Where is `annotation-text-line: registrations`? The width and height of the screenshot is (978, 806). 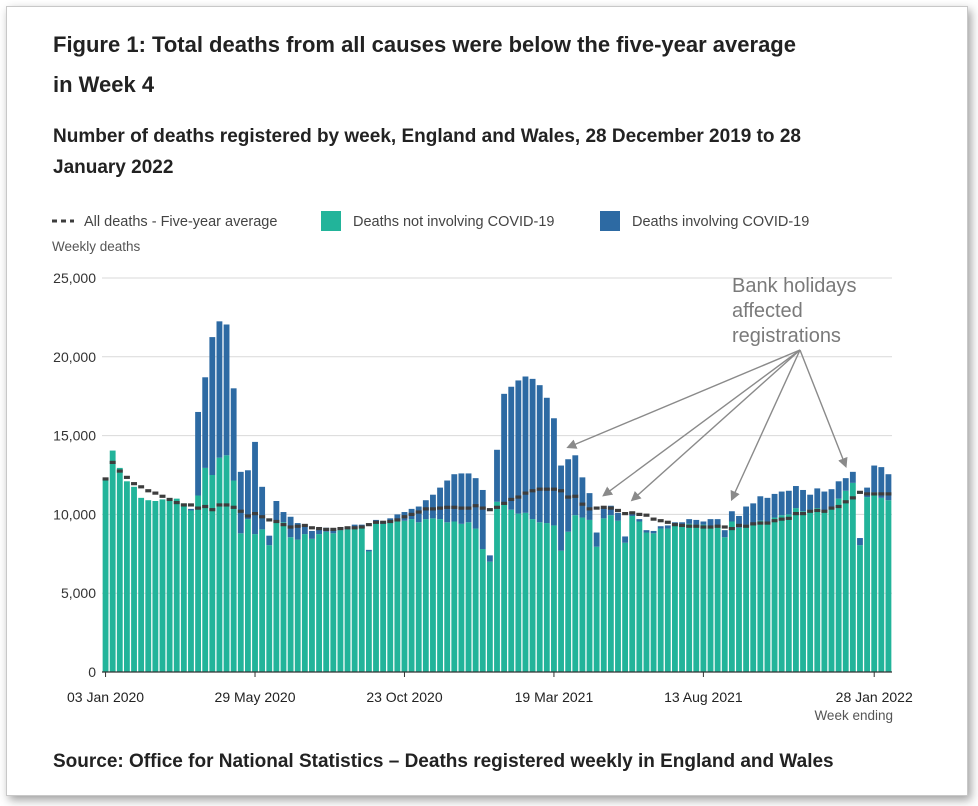
annotation-text-line: registrations is located at coordinates (786, 336).